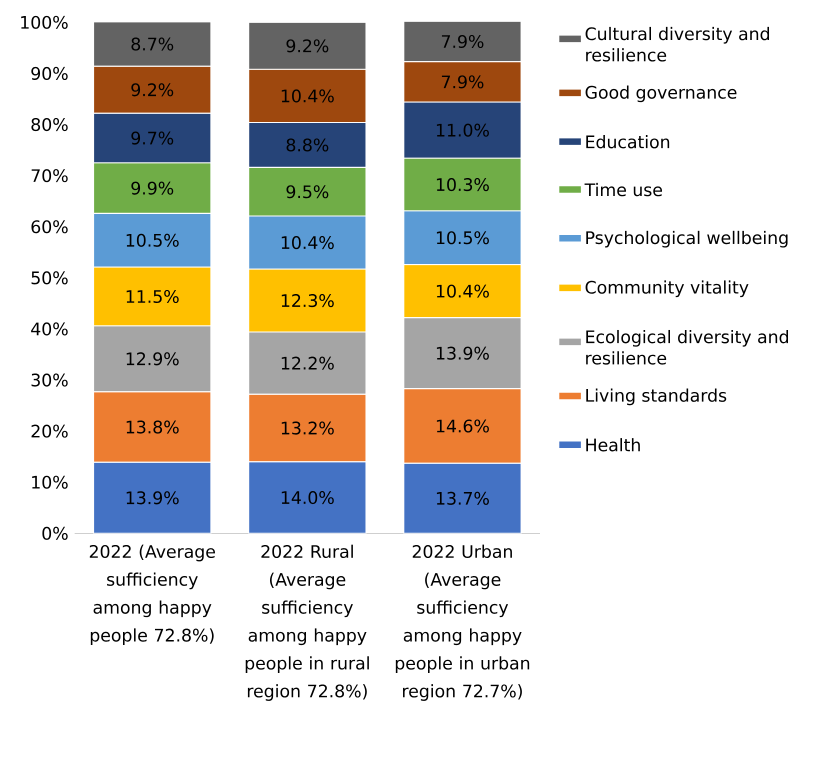  Describe the element at coordinates (50, 175) in the screenshot. I see `y-tick-label: 70%` at that location.